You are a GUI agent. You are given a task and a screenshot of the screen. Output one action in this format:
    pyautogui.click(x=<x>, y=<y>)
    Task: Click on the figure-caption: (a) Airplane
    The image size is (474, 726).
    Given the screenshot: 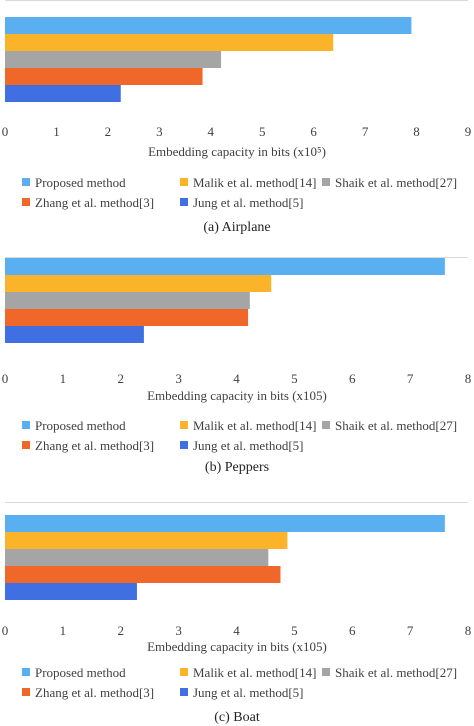 What is the action you would take?
    pyautogui.click(x=237, y=227)
    